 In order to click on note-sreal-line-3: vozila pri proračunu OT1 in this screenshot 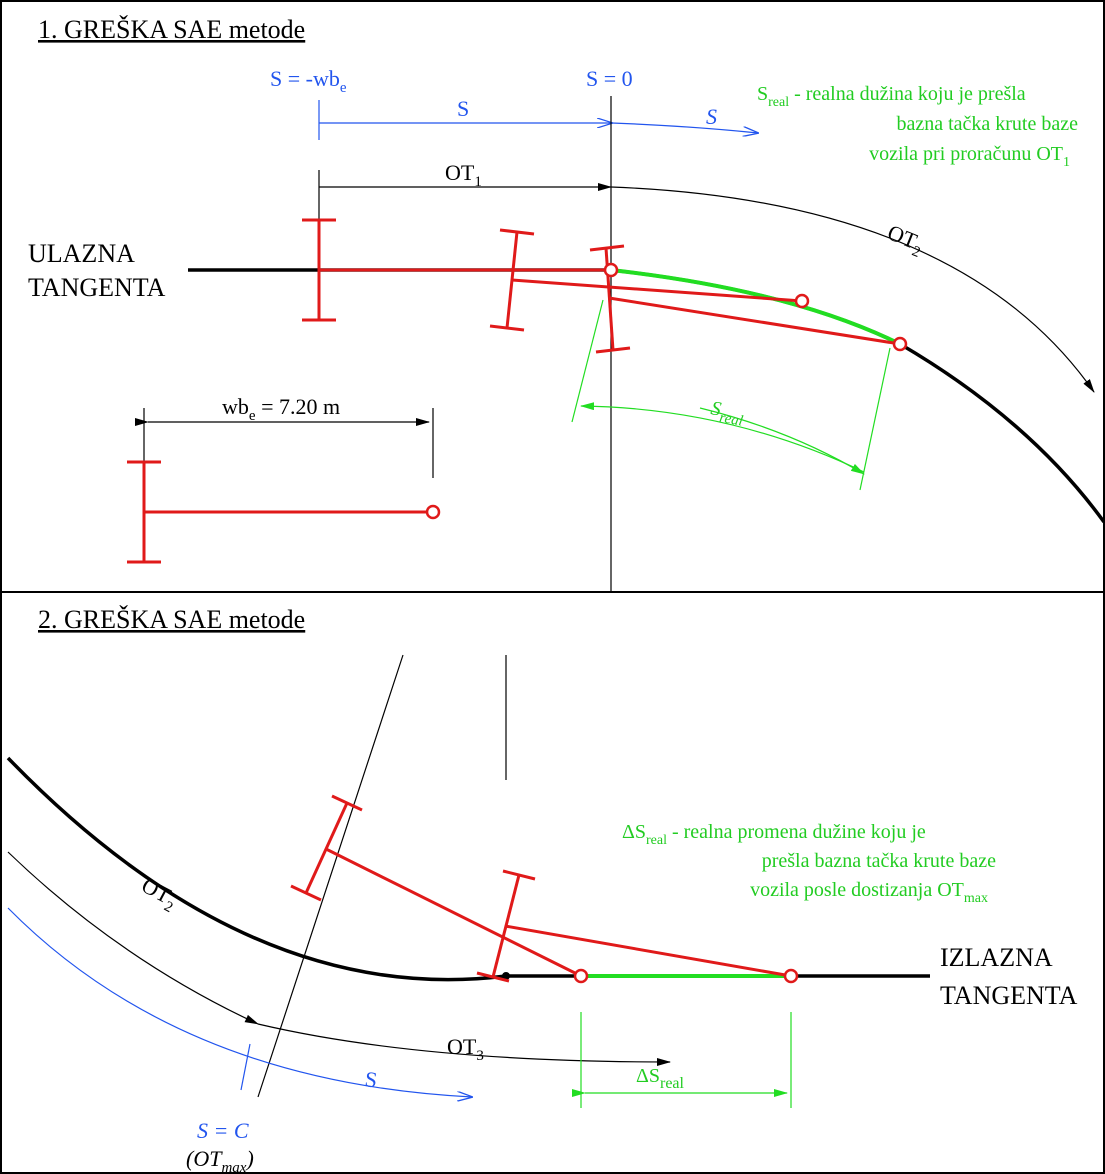, I will do `click(969, 156)`.